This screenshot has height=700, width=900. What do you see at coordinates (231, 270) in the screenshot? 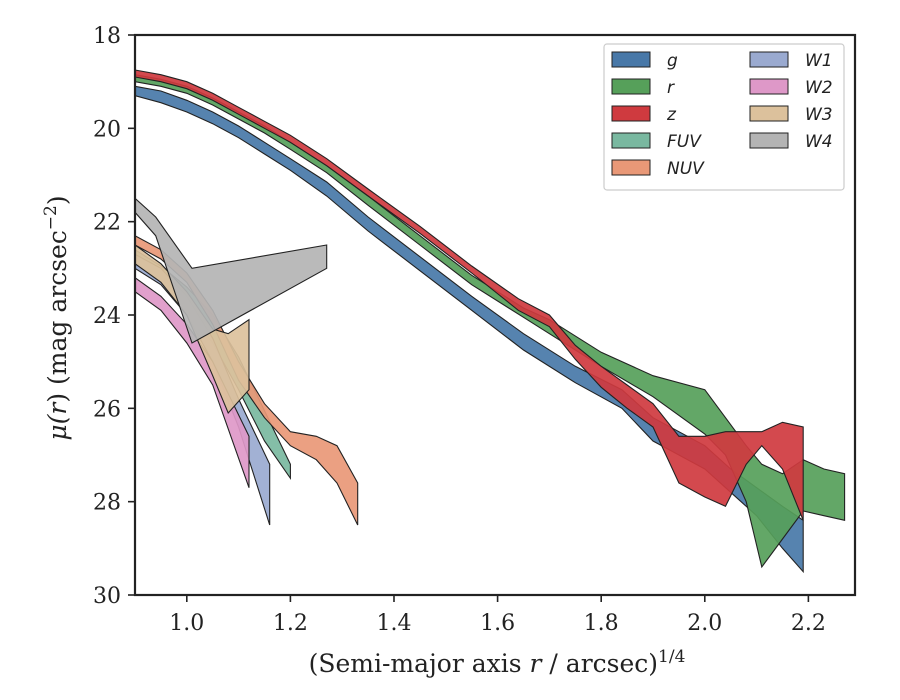
I see `band-w4` at bounding box center [231, 270].